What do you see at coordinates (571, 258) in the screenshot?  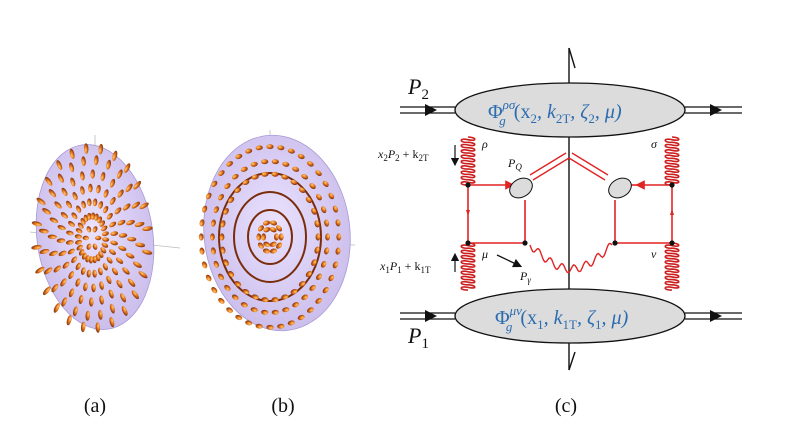 I see `photon-line` at bounding box center [571, 258].